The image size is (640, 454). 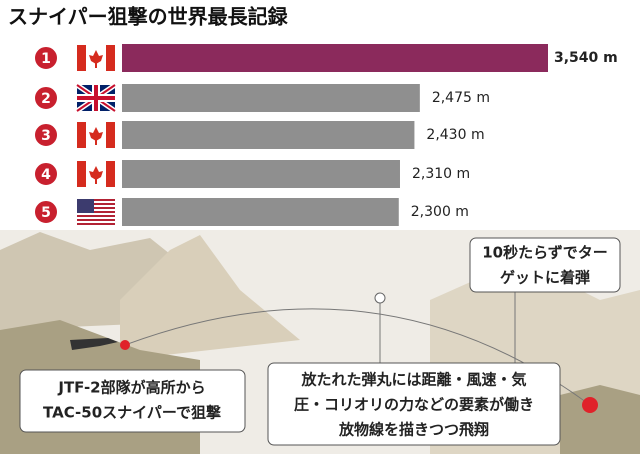 I want to click on mountain, so click(x=210, y=297).